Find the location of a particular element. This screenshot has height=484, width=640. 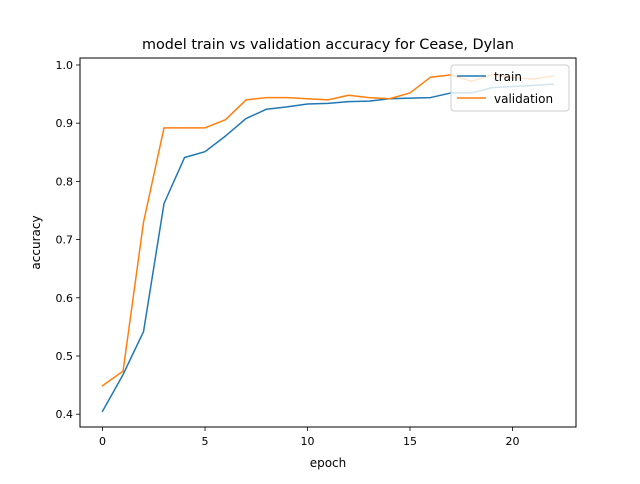

x-tick-label: 20 is located at coordinates (512, 441).